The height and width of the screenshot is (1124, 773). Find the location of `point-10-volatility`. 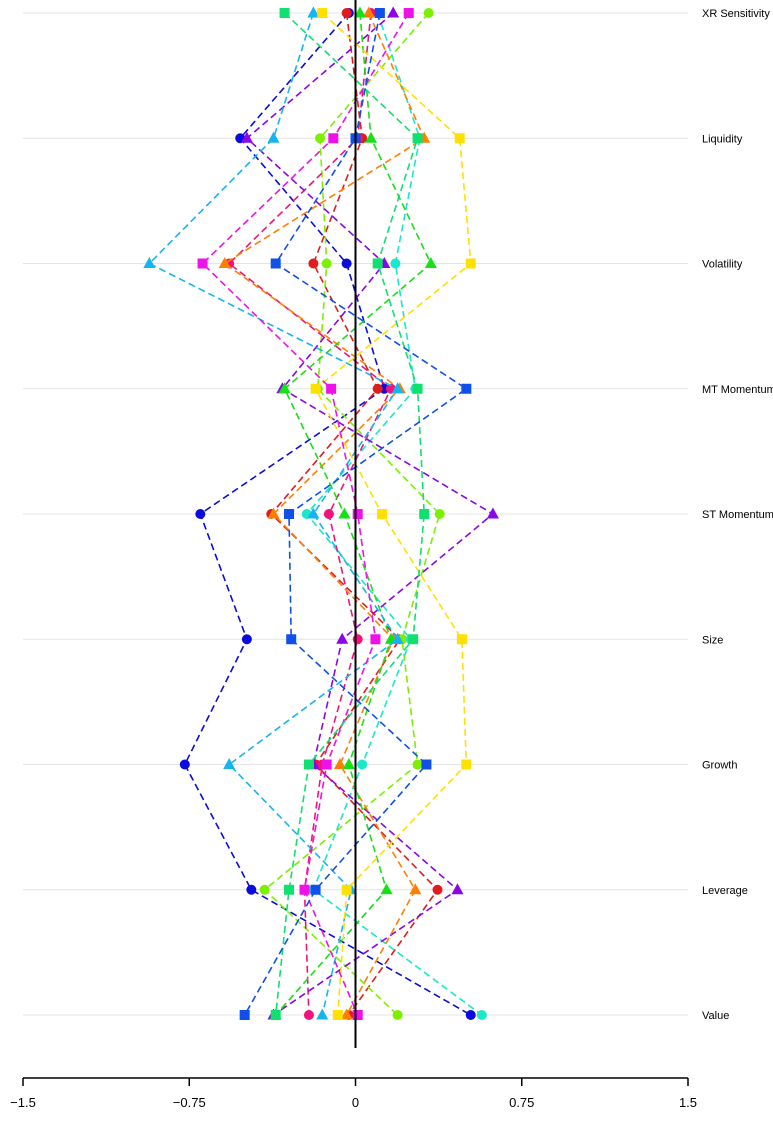

point-10-volatility is located at coordinates (470, 263).